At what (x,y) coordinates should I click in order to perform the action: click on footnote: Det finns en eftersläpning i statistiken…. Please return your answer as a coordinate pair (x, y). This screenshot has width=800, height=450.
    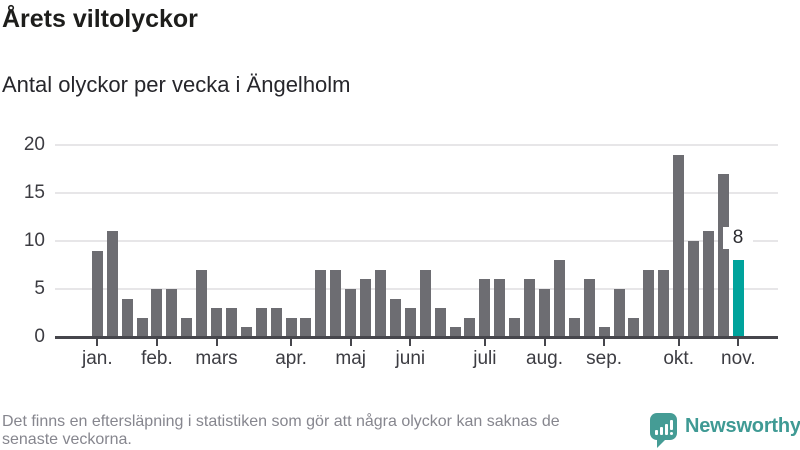
    Looking at the image, I should click on (281, 431).